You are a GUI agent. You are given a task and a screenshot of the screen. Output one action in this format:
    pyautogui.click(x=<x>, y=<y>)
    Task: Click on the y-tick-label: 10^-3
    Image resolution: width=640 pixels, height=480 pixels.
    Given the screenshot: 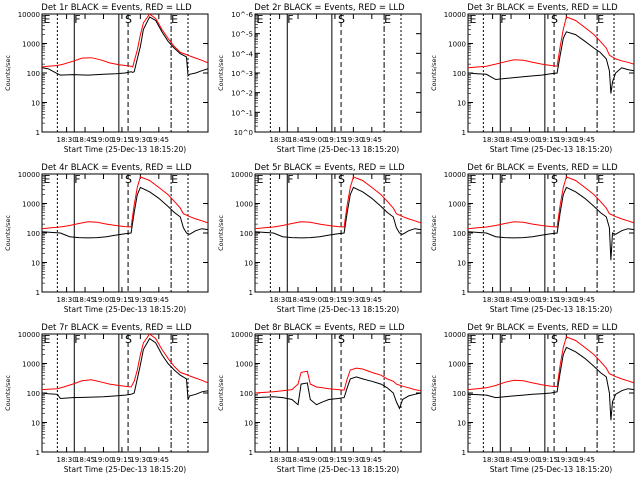 What is the action you would take?
    pyautogui.click(x=242, y=74)
    